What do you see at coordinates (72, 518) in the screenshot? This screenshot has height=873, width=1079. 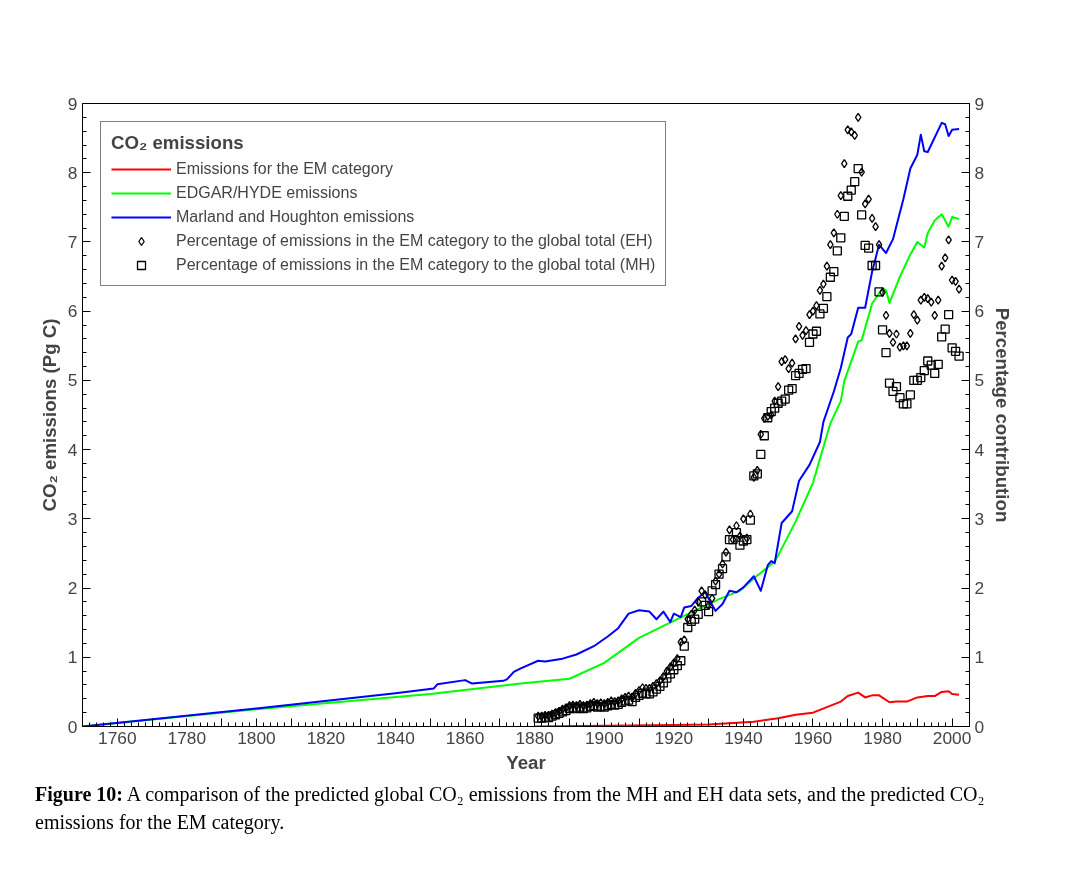 I see `y-tick-label: 3` at bounding box center [72, 518].